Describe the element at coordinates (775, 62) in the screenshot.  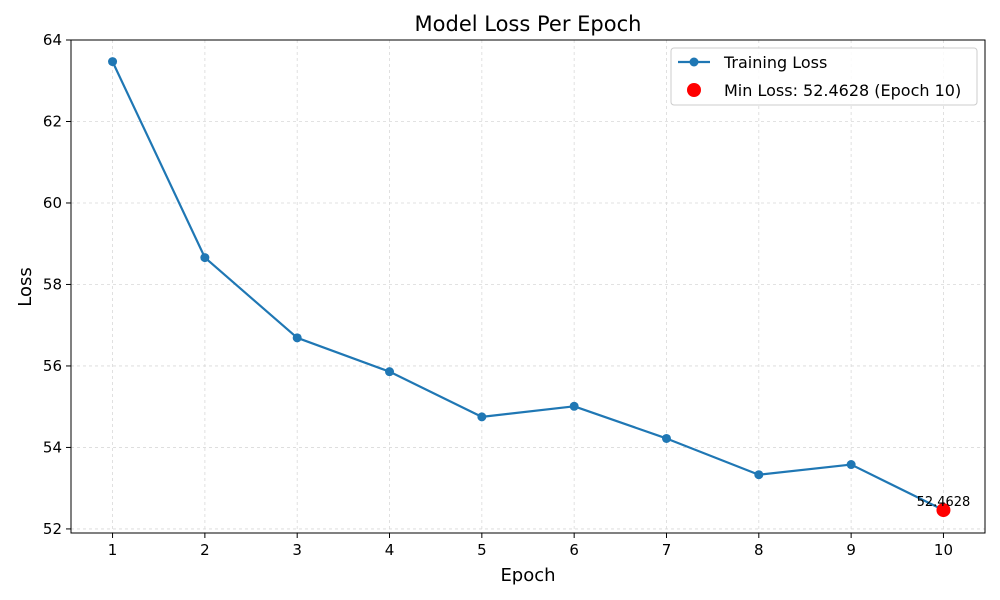
I see `legend-label-training-loss: Training Loss` at that location.